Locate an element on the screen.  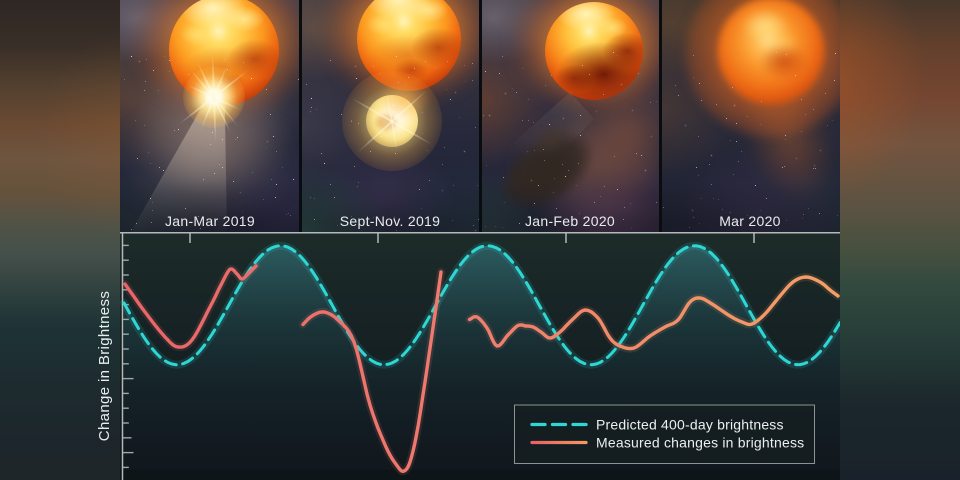
svg-text: Measured changes in brightness is located at coordinates (700, 443).